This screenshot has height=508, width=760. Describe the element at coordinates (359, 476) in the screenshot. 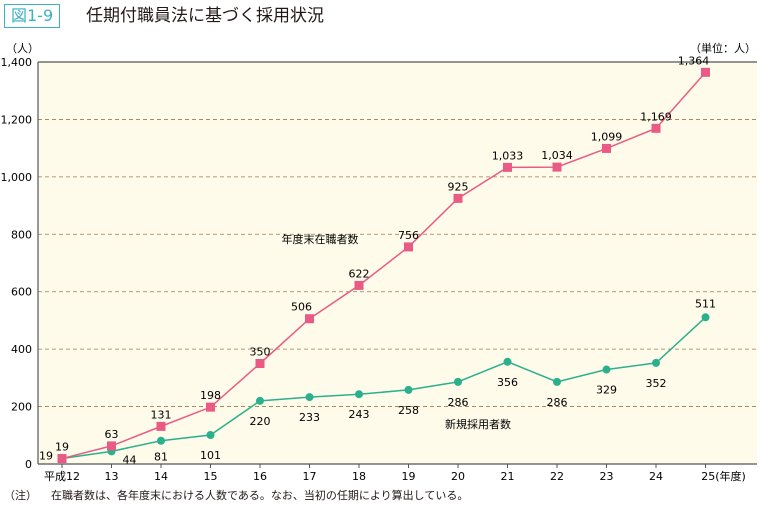

I see `x-tick-label: 18` at that location.